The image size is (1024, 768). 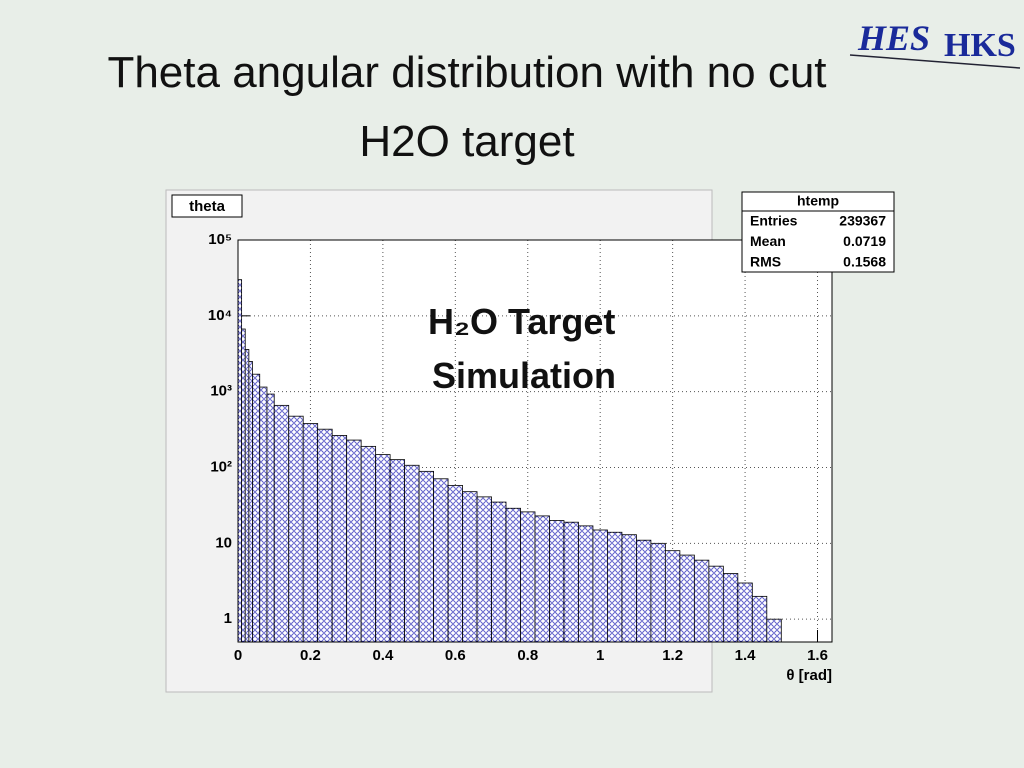 I want to click on hist-title: theta, so click(x=207, y=206).